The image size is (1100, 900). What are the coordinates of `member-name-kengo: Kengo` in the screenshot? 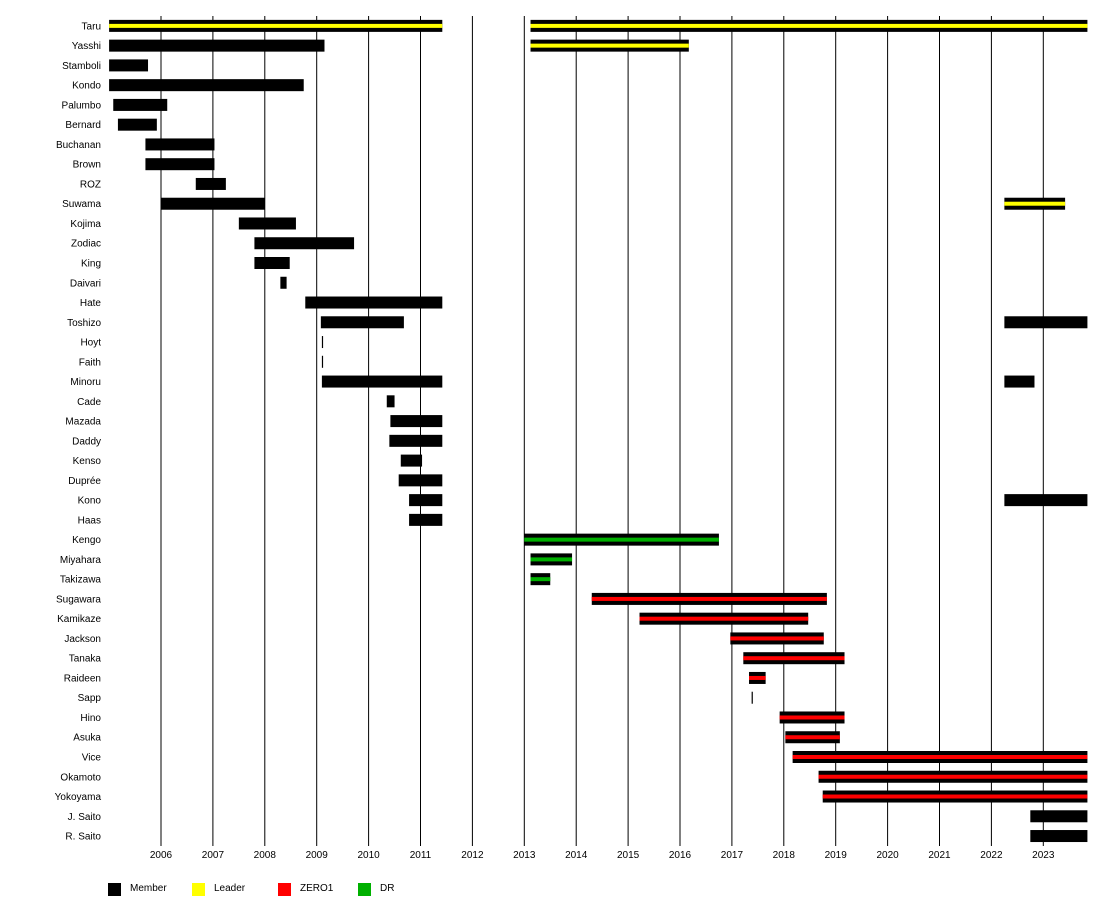 It's located at (86, 540).